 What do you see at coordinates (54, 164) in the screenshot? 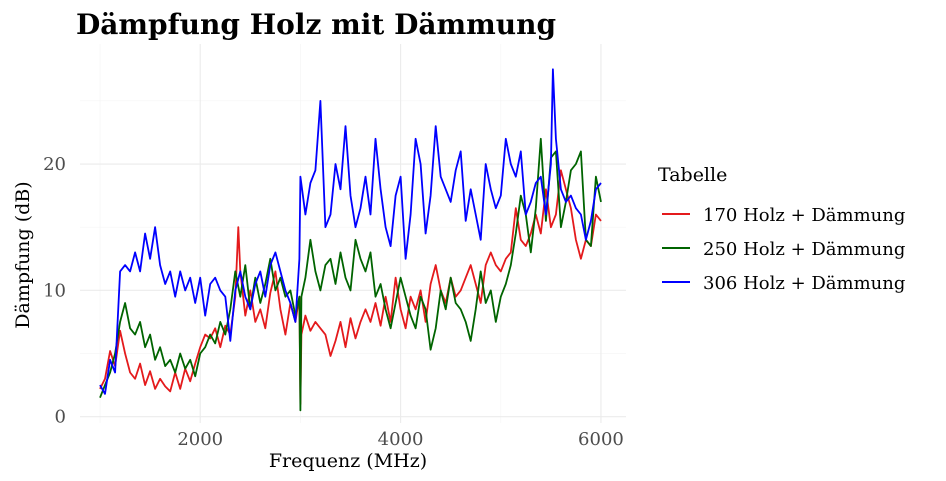
I see `y-tick-label: 20` at bounding box center [54, 164].